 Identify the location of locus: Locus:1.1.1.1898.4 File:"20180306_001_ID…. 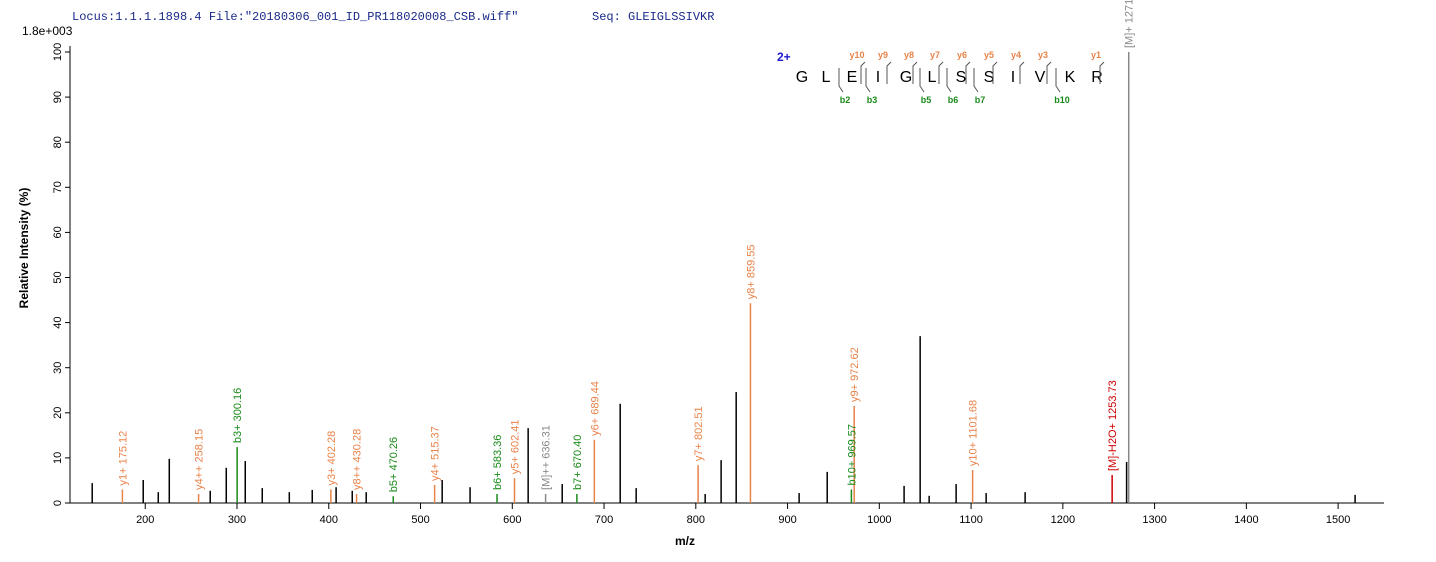
(295, 17).